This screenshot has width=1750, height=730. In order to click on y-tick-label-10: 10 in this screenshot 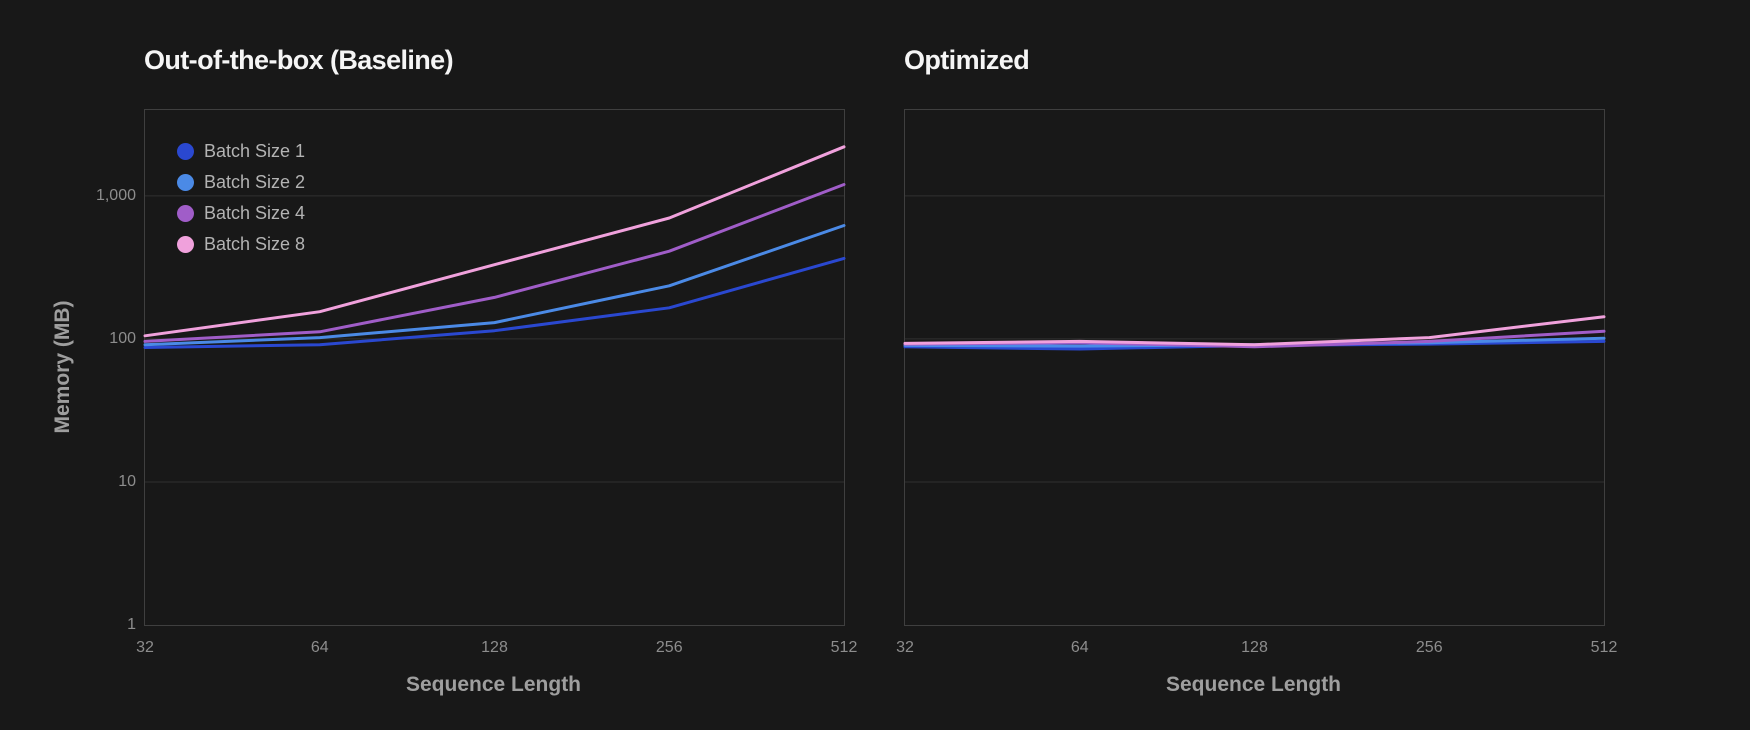, I will do `click(127, 481)`.